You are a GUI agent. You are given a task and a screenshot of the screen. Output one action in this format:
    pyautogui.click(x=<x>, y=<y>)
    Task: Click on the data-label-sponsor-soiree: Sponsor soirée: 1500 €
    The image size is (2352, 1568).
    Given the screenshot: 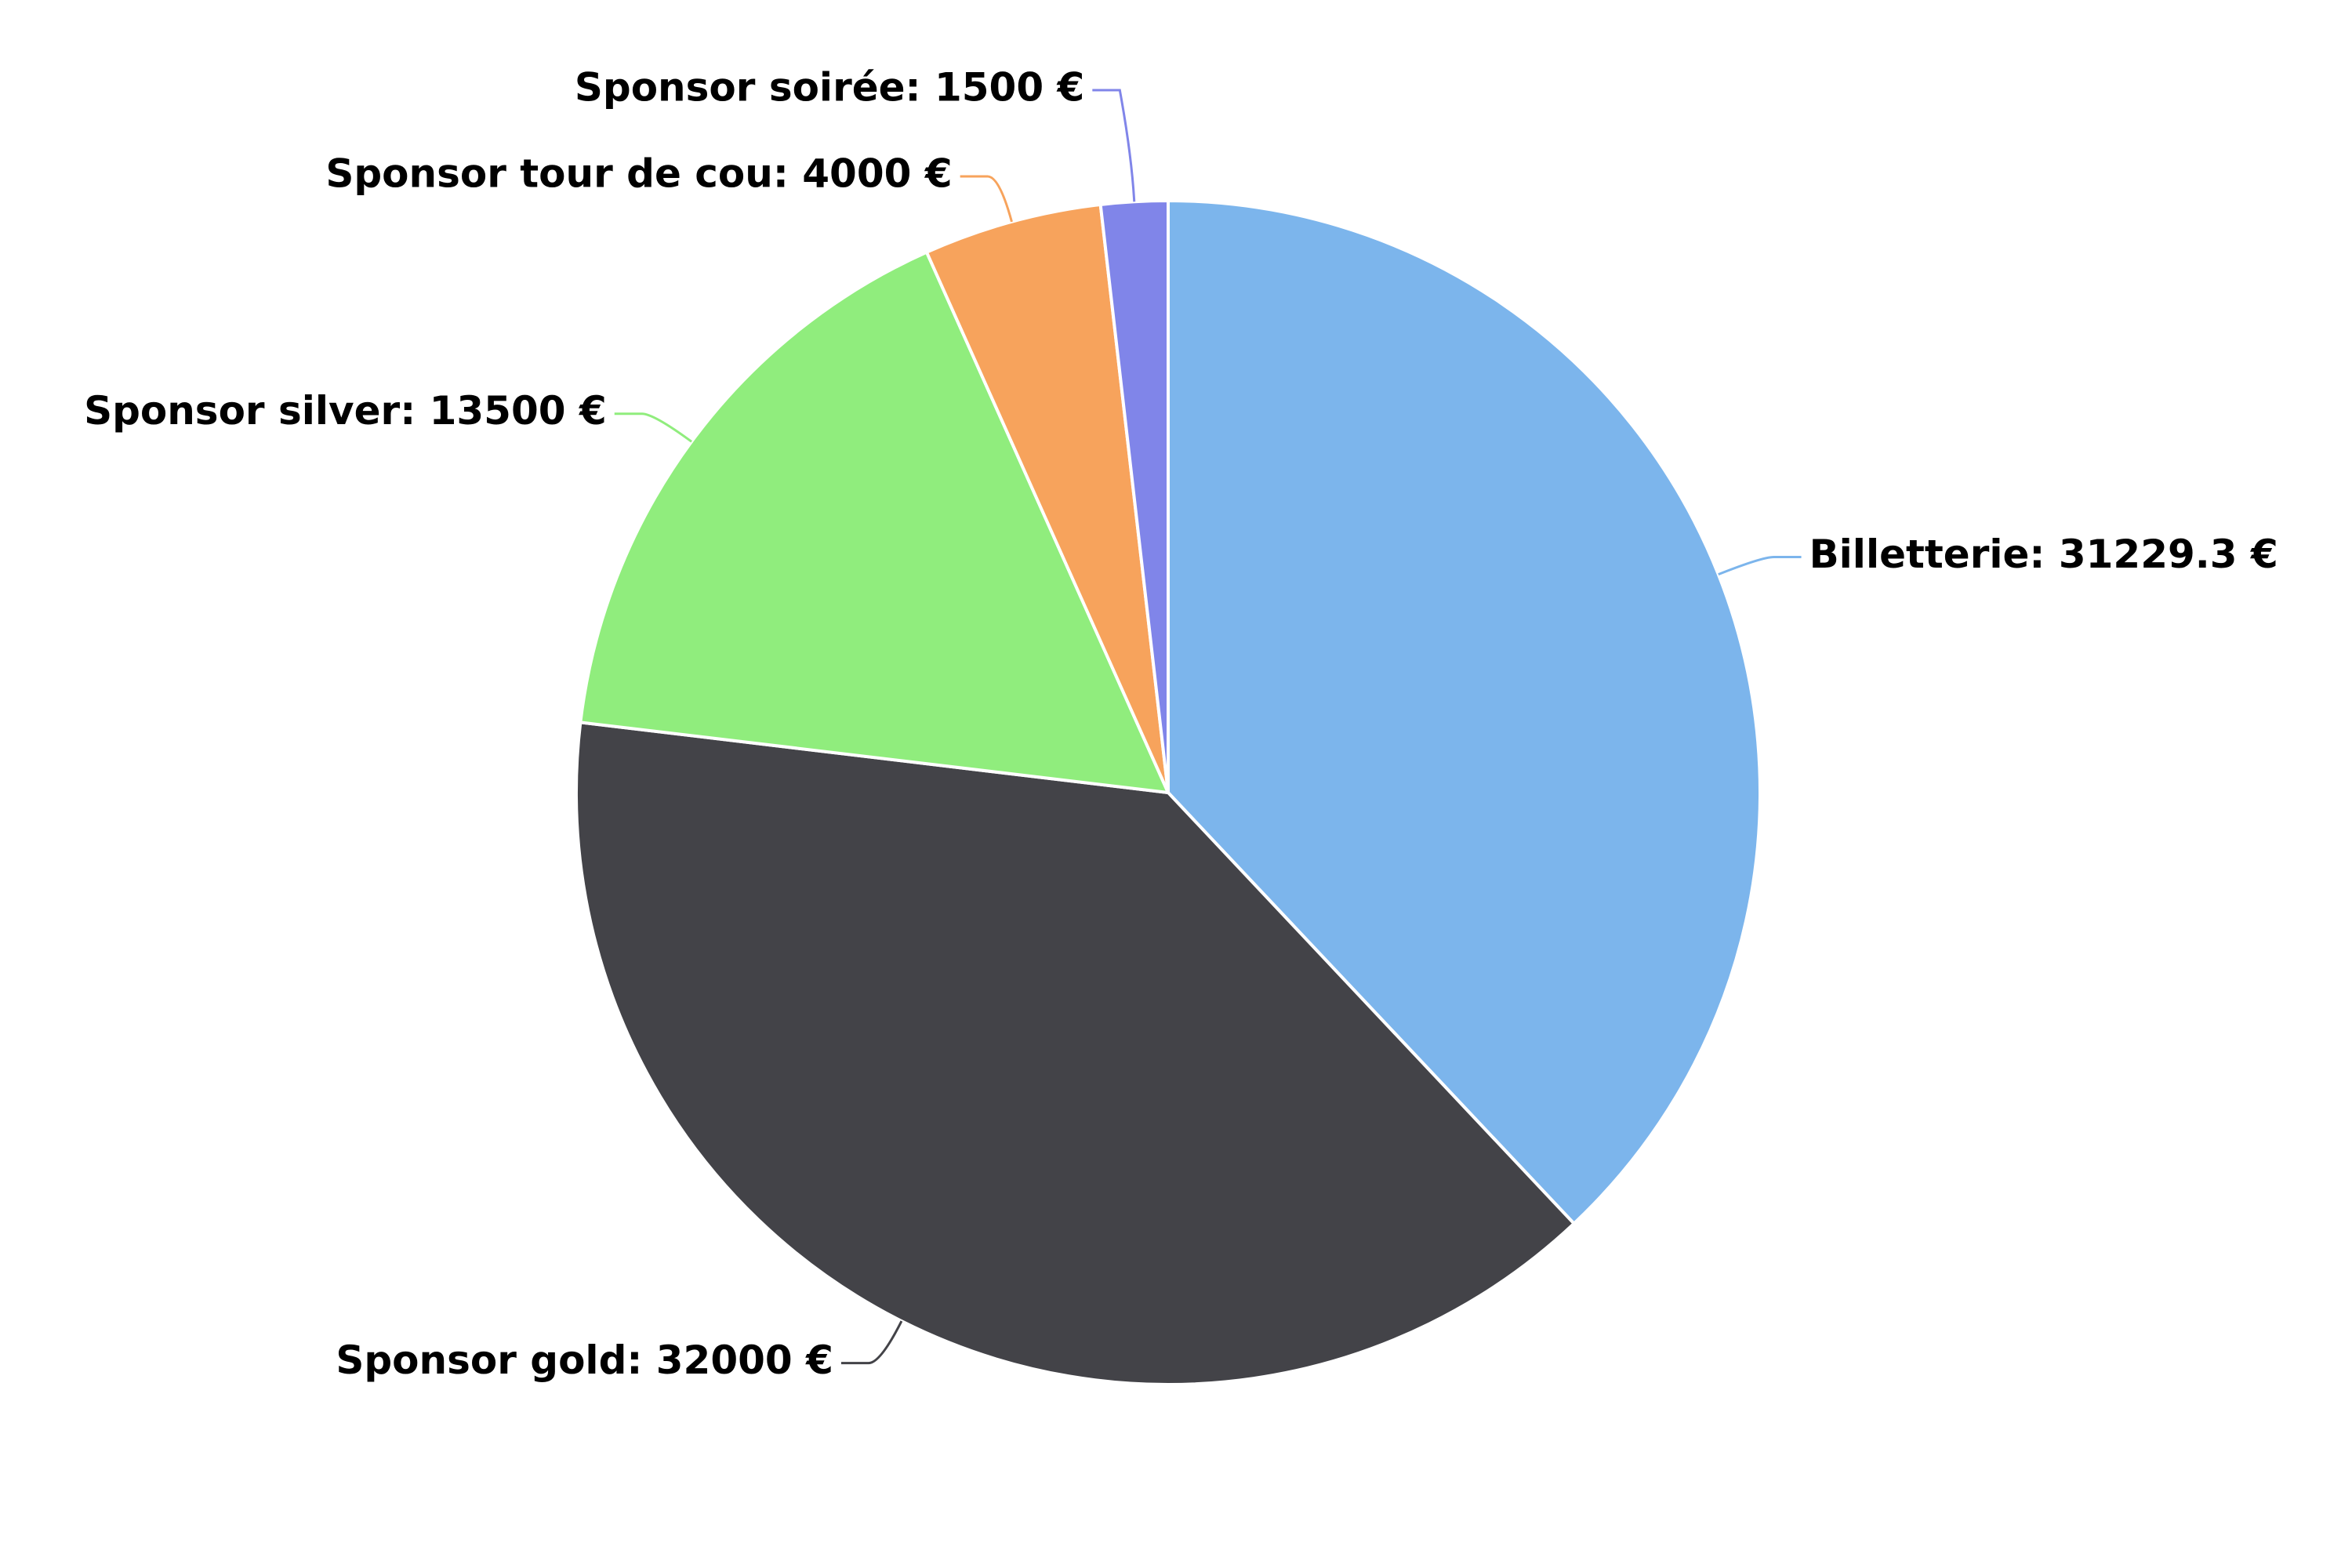 What is the action you would take?
    pyautogui.click(x=829, y=87)
    